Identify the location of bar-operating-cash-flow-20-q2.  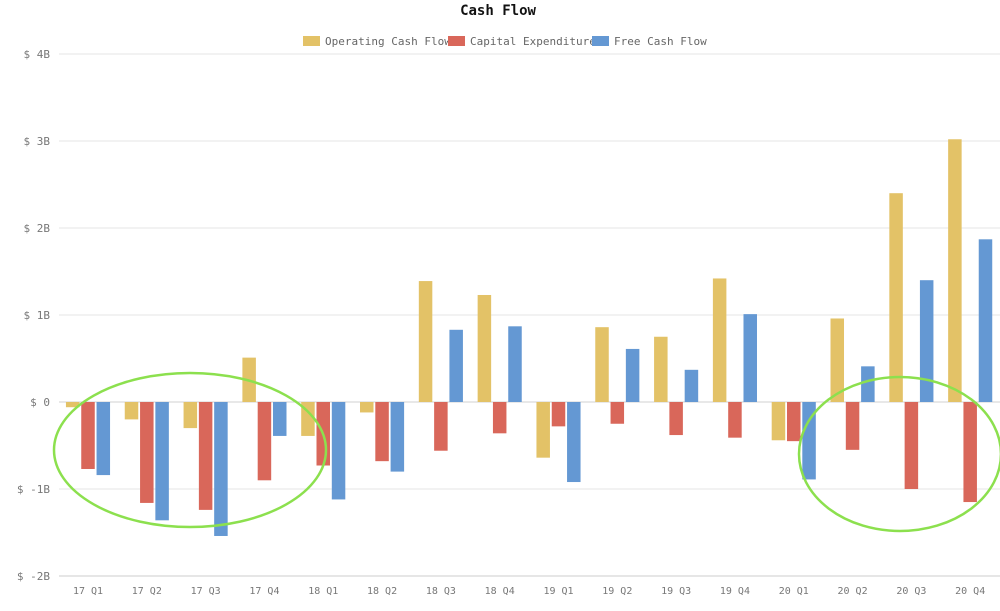
(837, 360).